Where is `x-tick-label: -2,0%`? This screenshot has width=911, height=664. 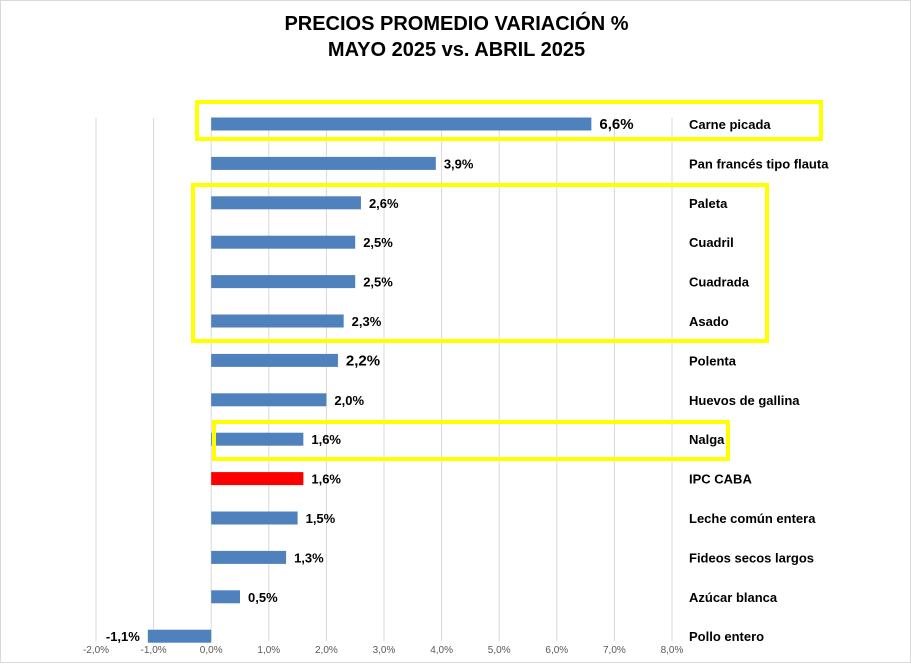 x-tick-label: -2,0% is located at coordinates (96, 650).